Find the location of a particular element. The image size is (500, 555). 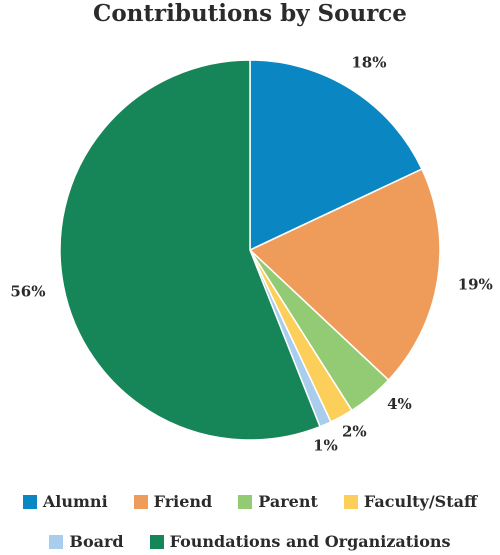

legend-swatch-faculty-staff is located at coordinates (350, 501).